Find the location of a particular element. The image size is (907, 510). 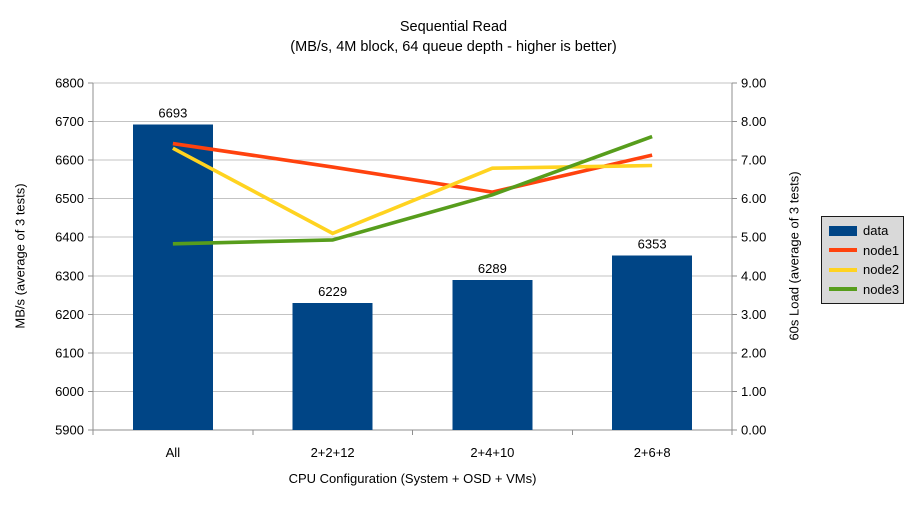

legend-label: node1 is located at coordinates (881, 250).